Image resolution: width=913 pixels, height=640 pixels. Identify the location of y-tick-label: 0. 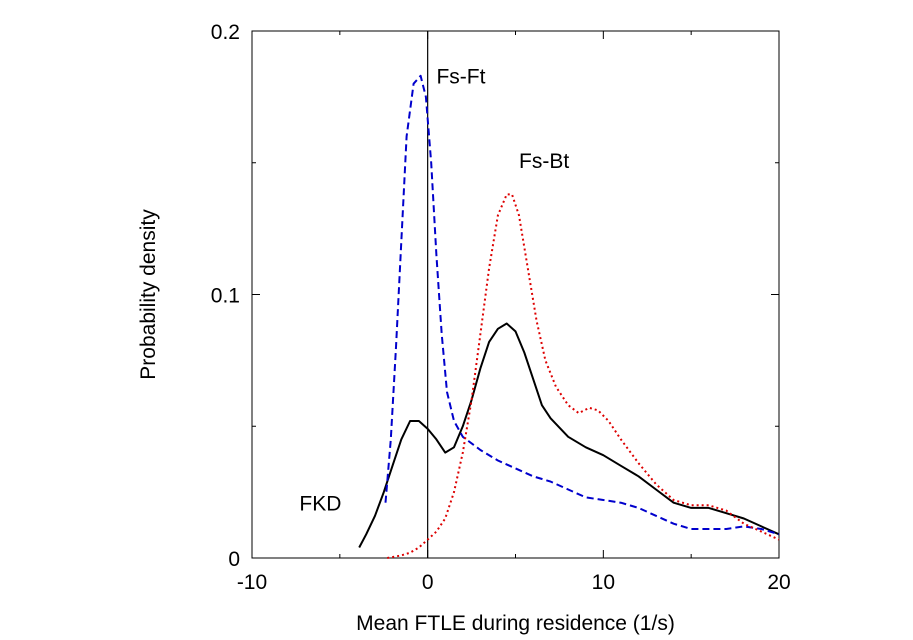
(234, 559).